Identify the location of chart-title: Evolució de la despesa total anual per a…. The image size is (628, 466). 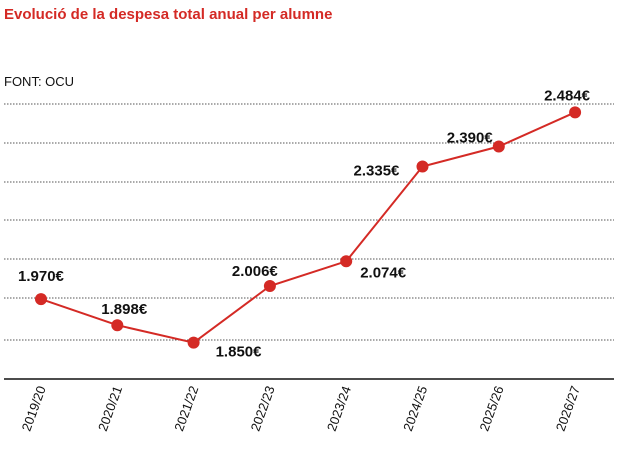
(168, 14).